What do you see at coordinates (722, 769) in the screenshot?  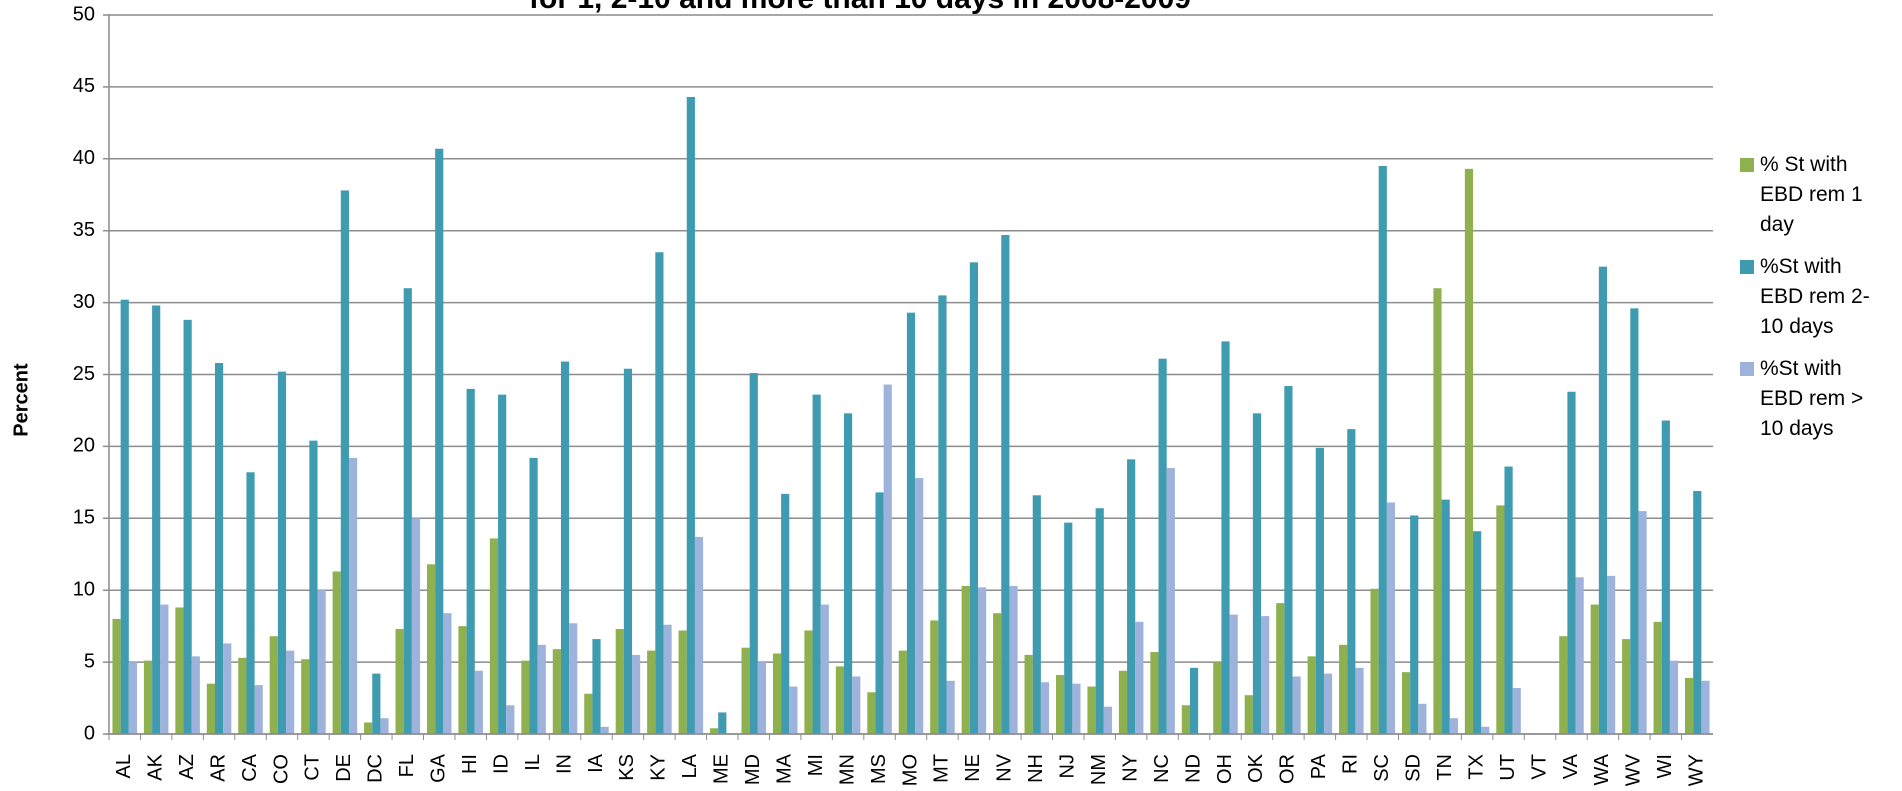 I see `x-tick-label: ME` at bounding box center [722, 769].